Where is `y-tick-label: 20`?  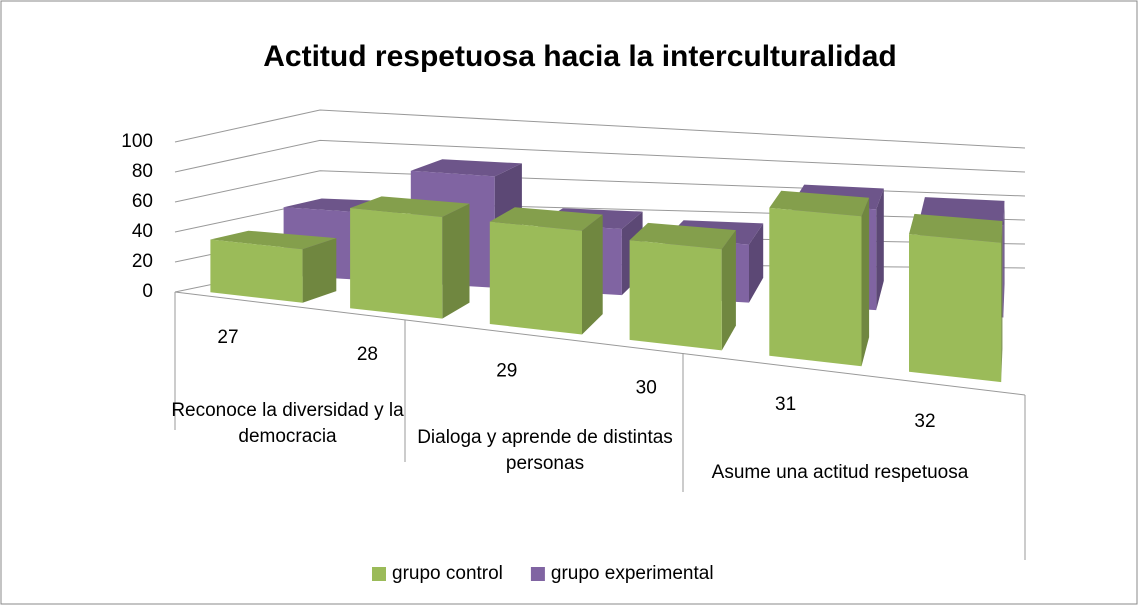 y-tick-label: 20 is located at coordinates (142, 261).